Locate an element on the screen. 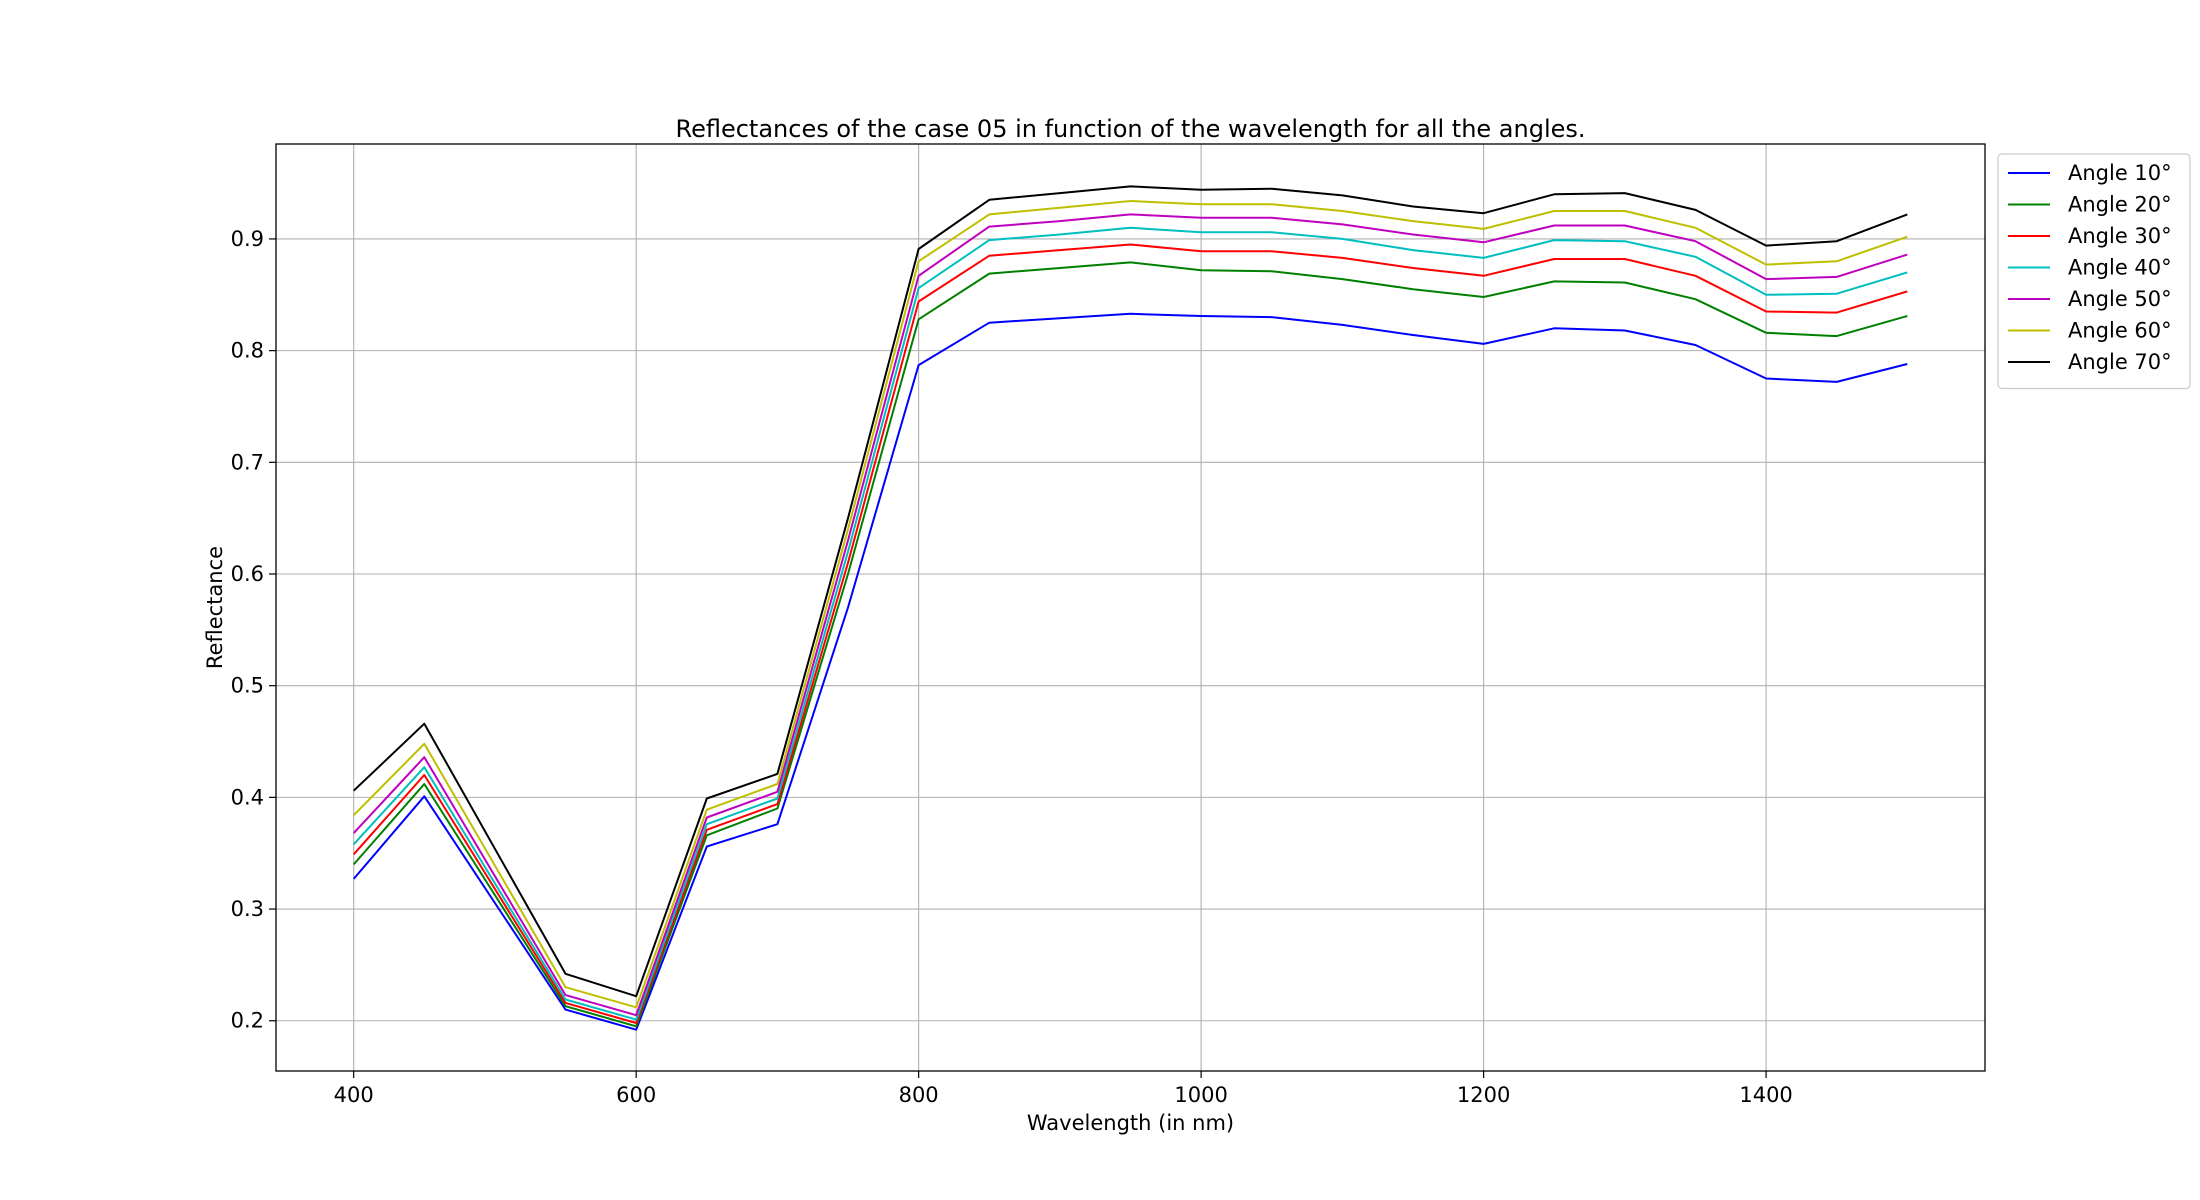 This screenshot has width=2200, height=1200. legend-label: Angle 70° is located at coordinates (2120, 362).